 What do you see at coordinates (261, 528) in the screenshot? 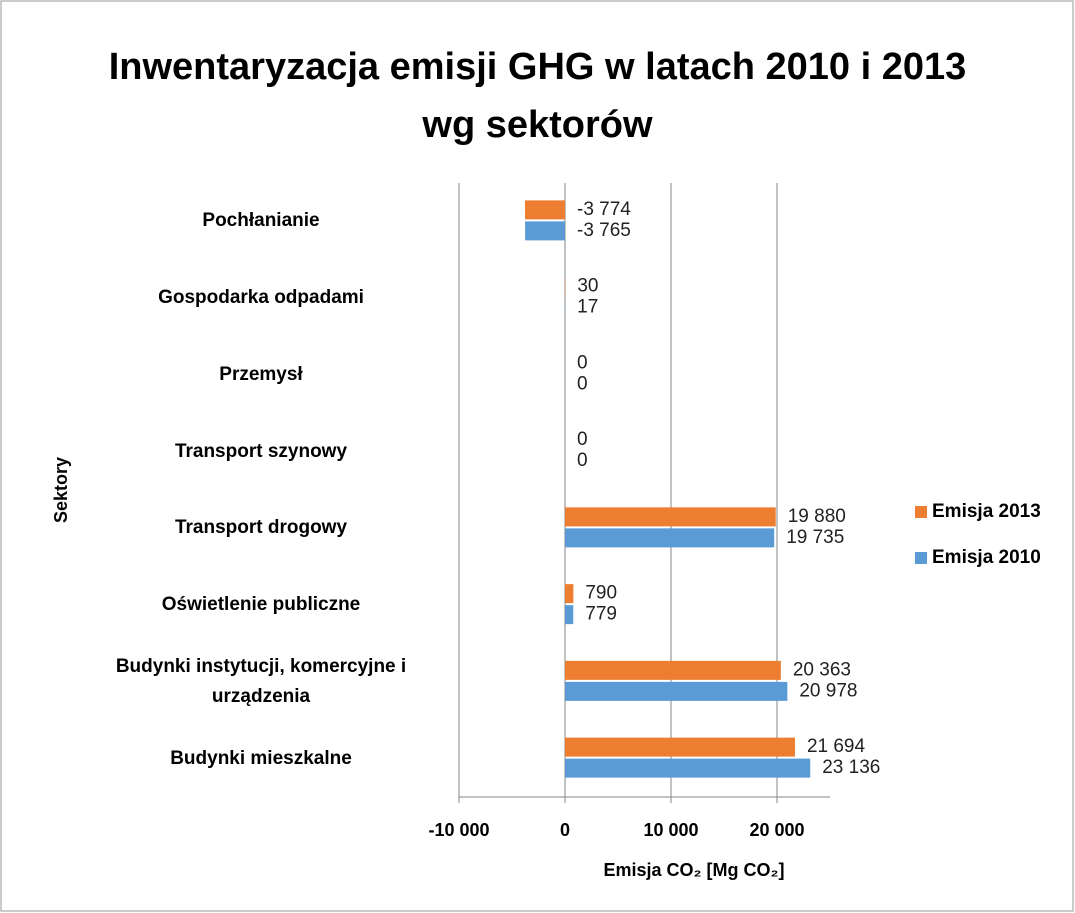
I see `y-tick-label: Transport drogowy` at bounding box center [261, 528].